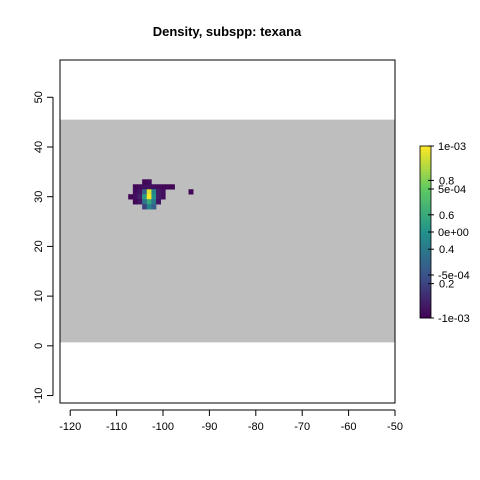 The image size is (480, 480). What do you see at coordinates (452, 147) in the screenshot?
I see `colorbar-tick-label: 1e-03` at bounding box center [452, 147].